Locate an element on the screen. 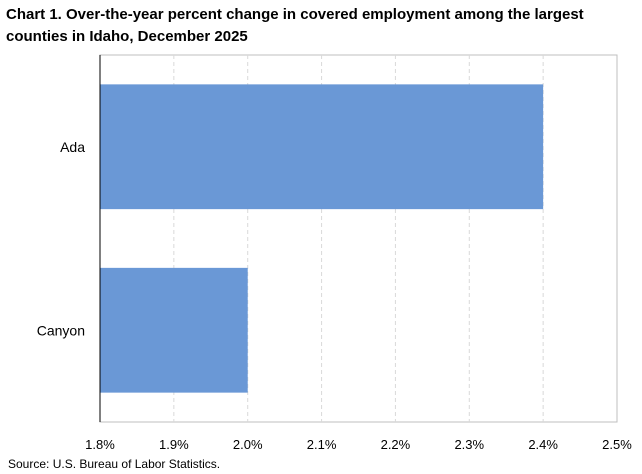 Image resolution: width=642 pixels, height=474 pixels. x-tick-label: 1.8% is located at coordinates (100, 444).